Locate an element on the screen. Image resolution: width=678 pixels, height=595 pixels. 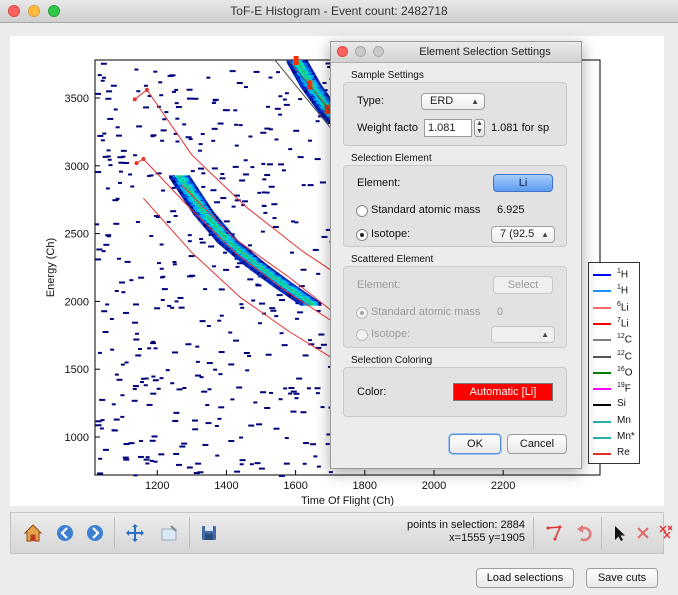
save-cuts-button: Save cuts is located at coordinates (622, 578).